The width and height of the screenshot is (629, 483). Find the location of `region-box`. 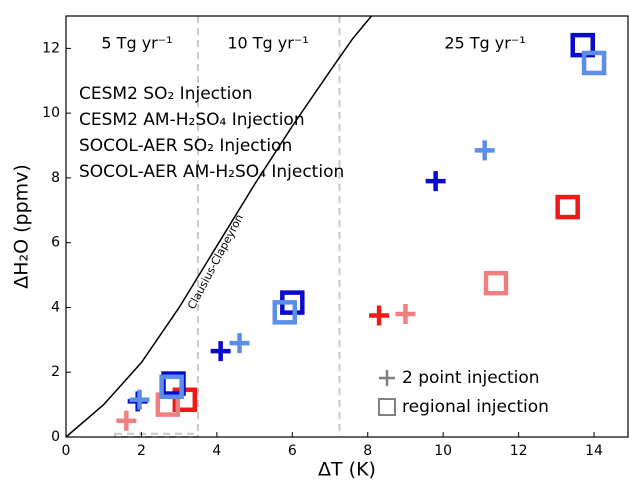

region-box is located at coordinates (157, 435).